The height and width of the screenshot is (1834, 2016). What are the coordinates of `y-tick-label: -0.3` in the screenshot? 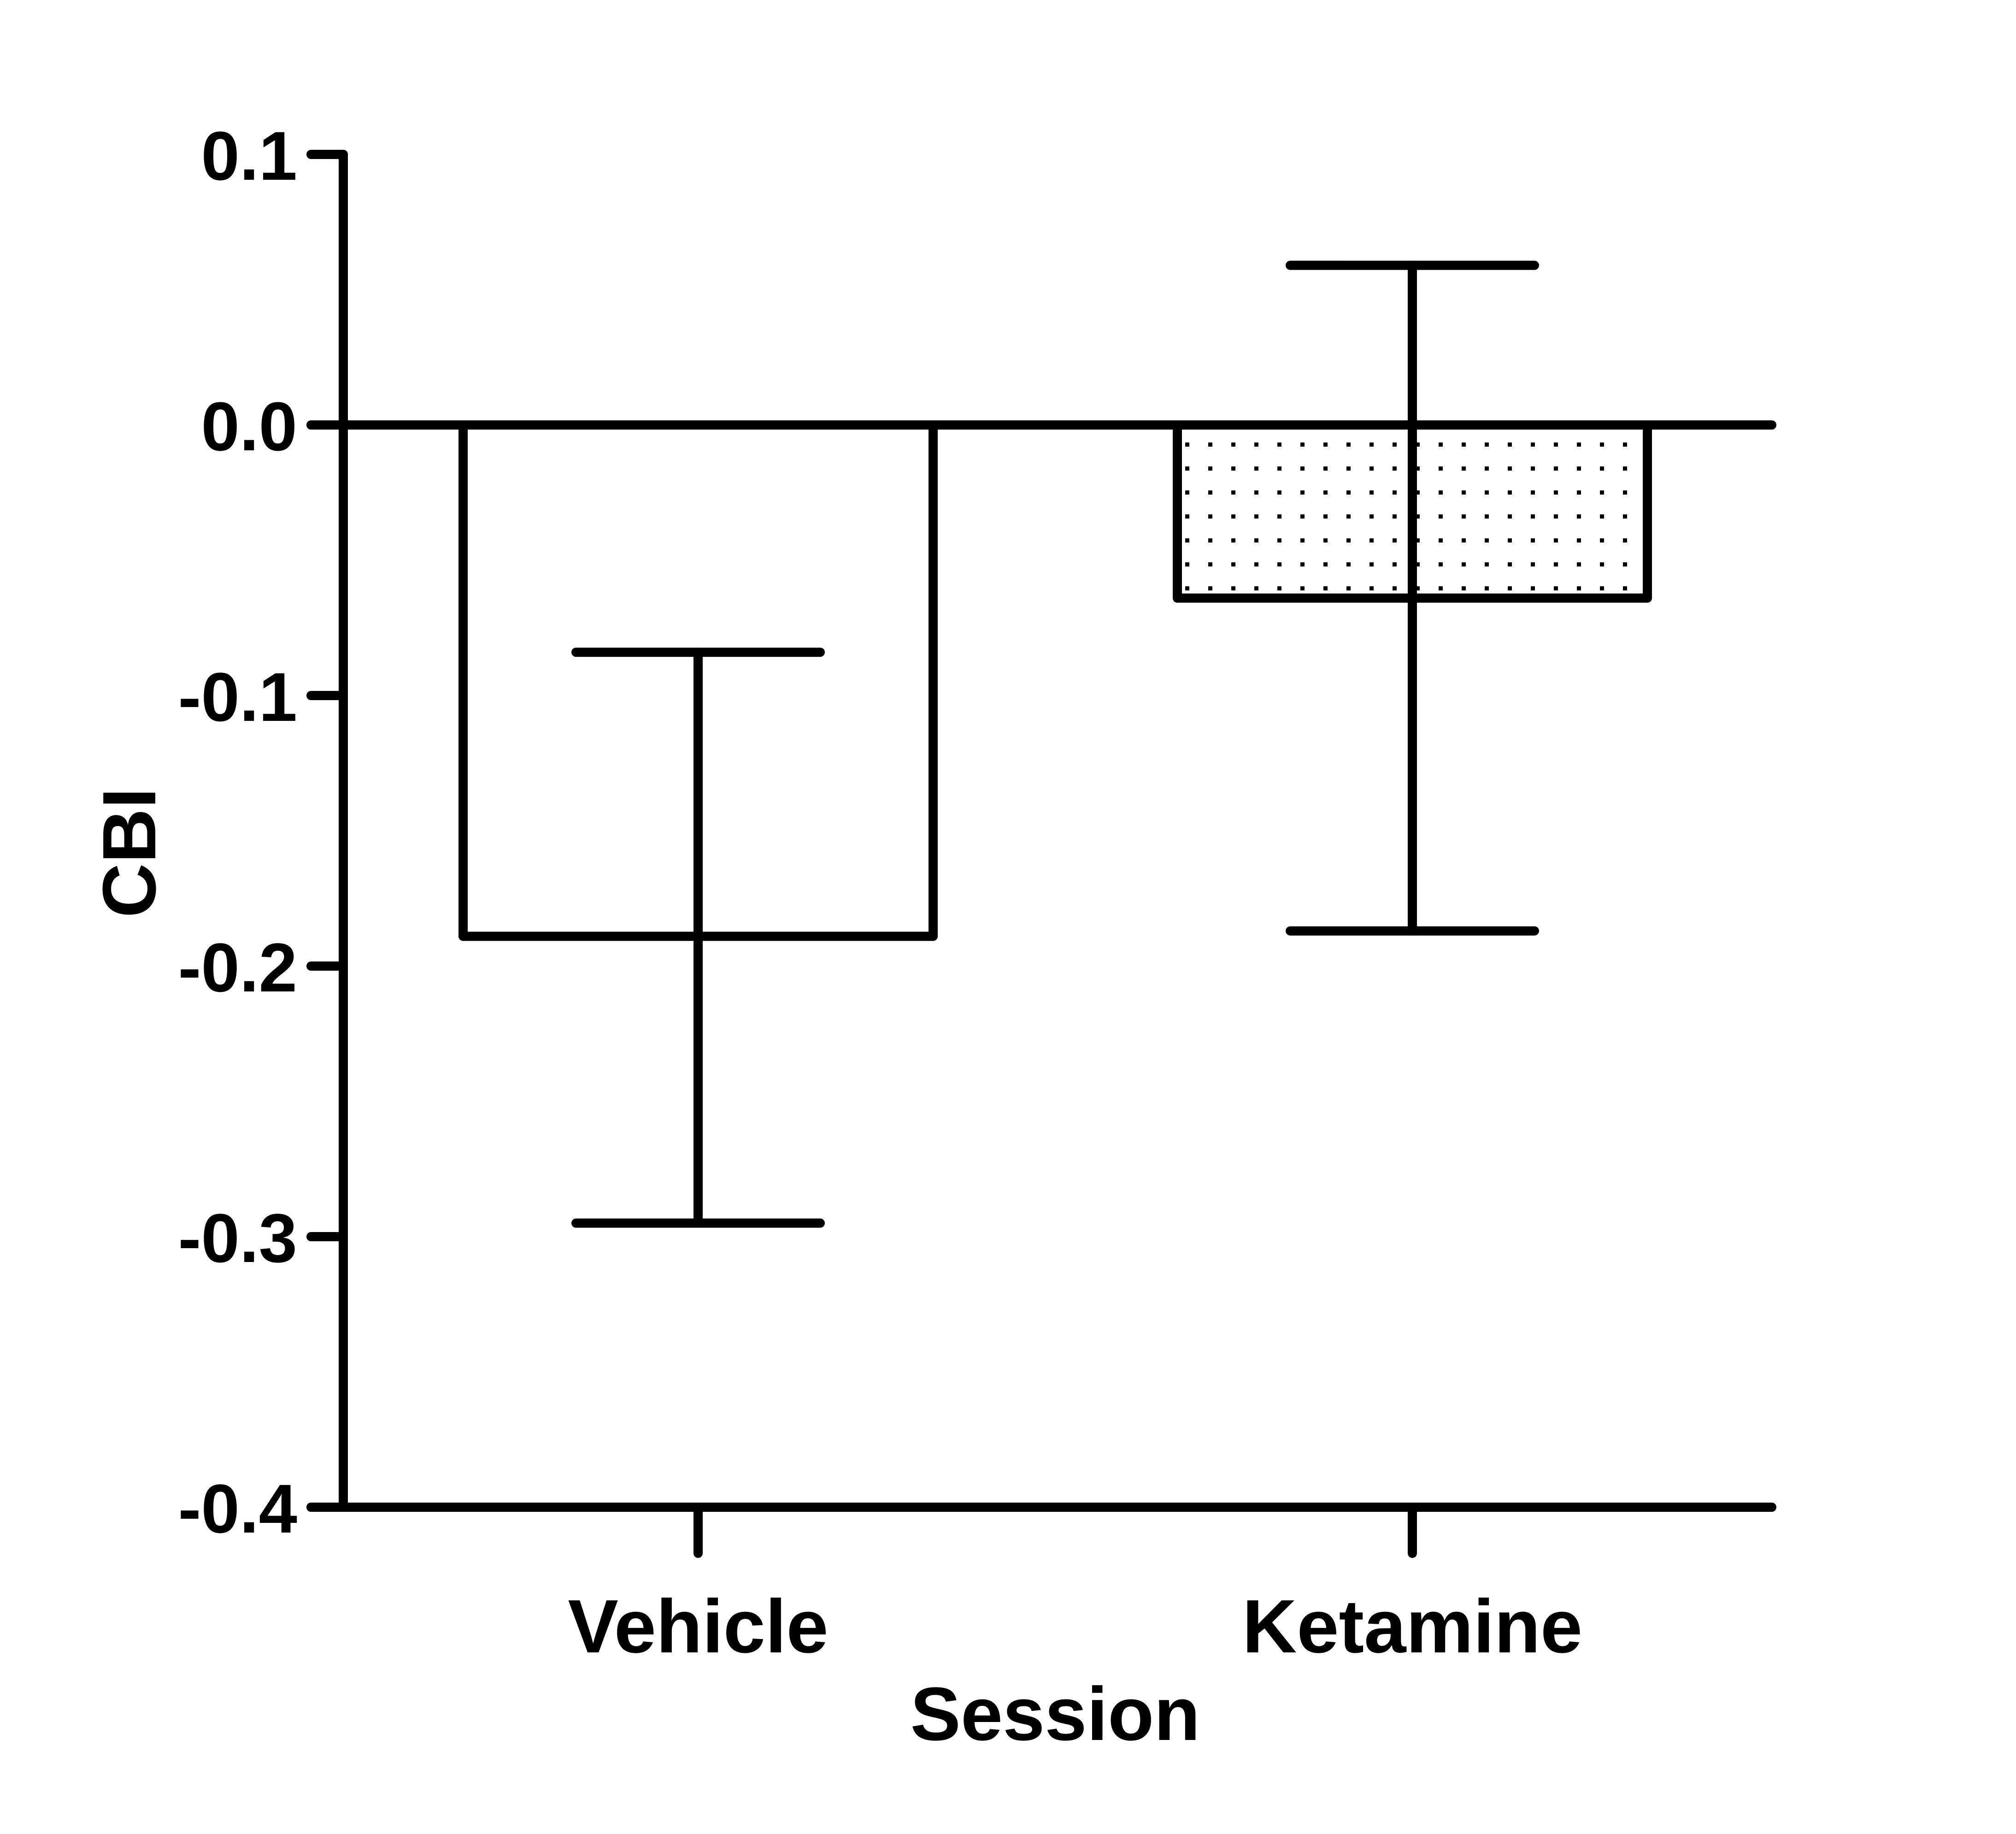 It's located at (237, 1238).